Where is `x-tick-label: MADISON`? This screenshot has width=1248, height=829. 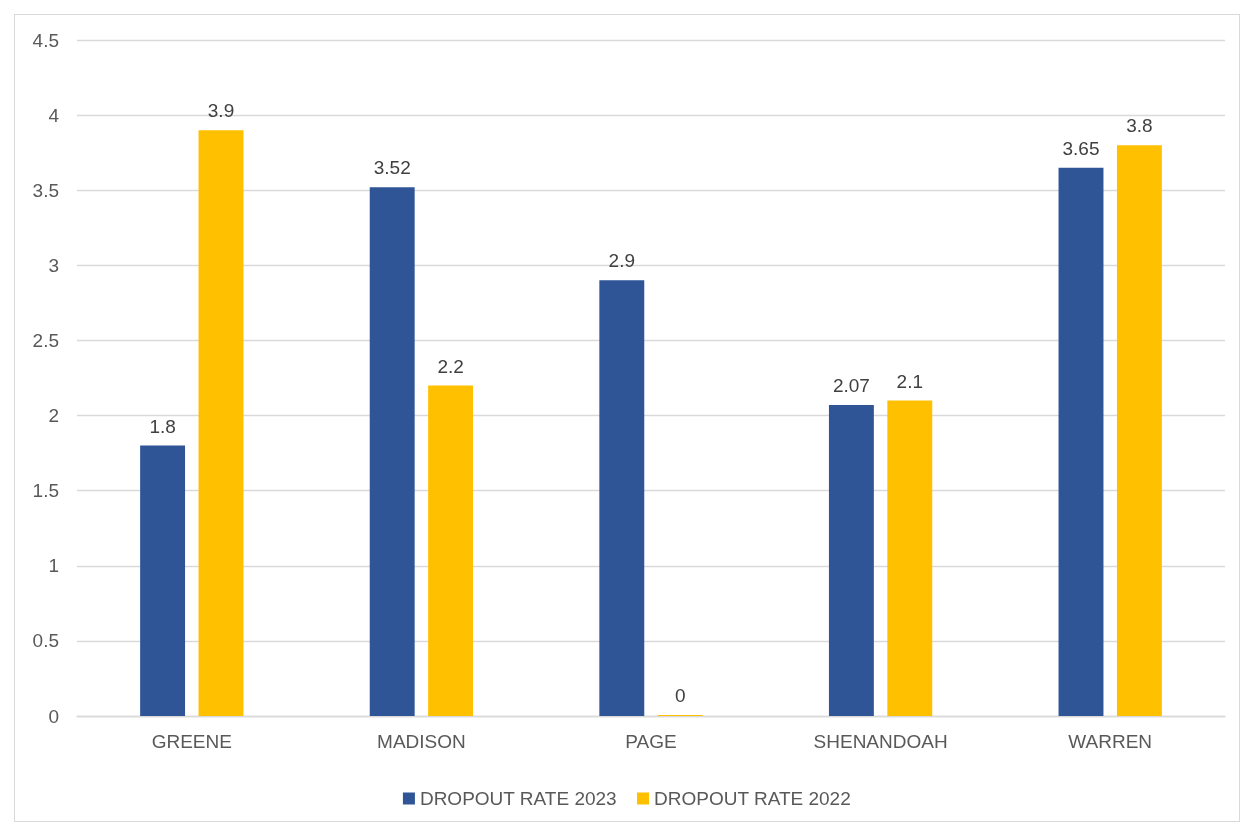
x-tick-label: MADISON is located at coordinates (421, 741).